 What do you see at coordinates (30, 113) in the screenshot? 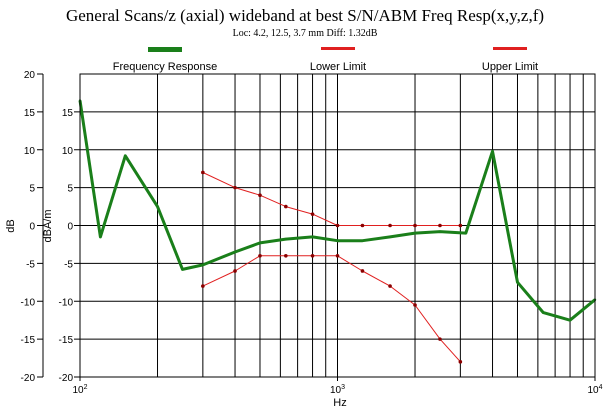
I see `y-tick-label-outer: 15` at bounding box center [30, 113].